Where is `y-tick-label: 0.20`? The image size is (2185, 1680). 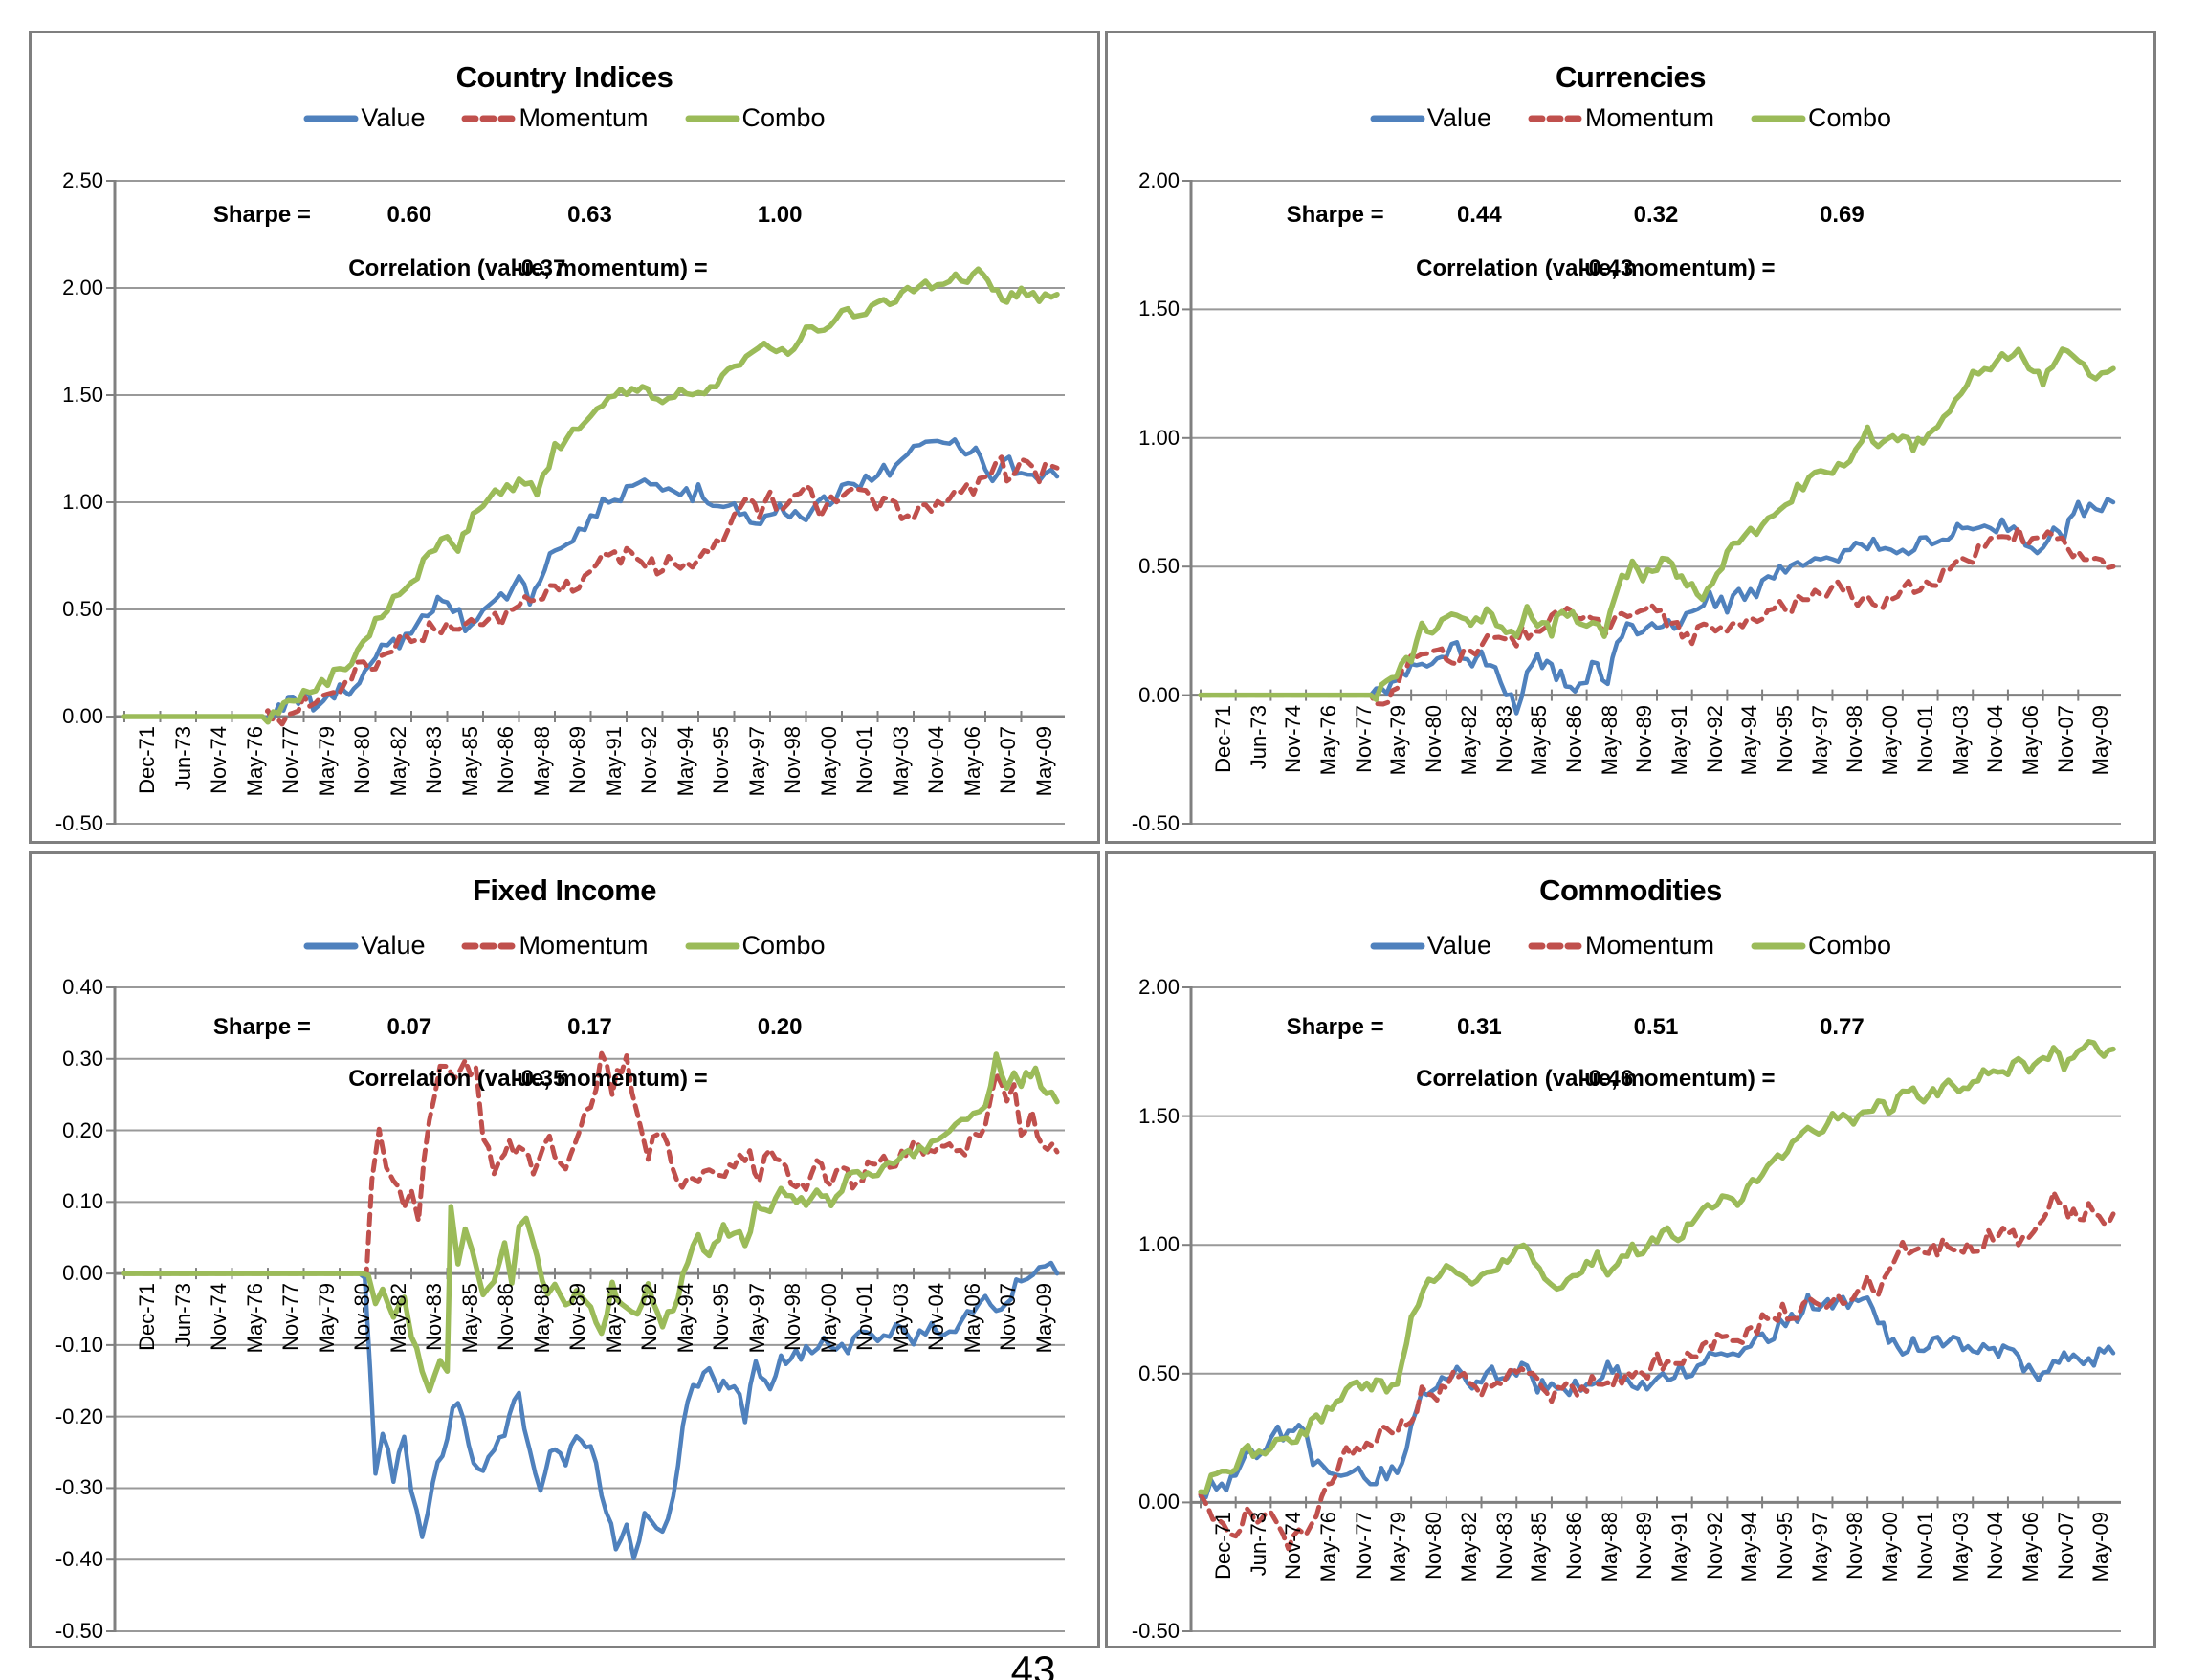 y-tick-label: 0.20 is located at coordinates (82, 1129).